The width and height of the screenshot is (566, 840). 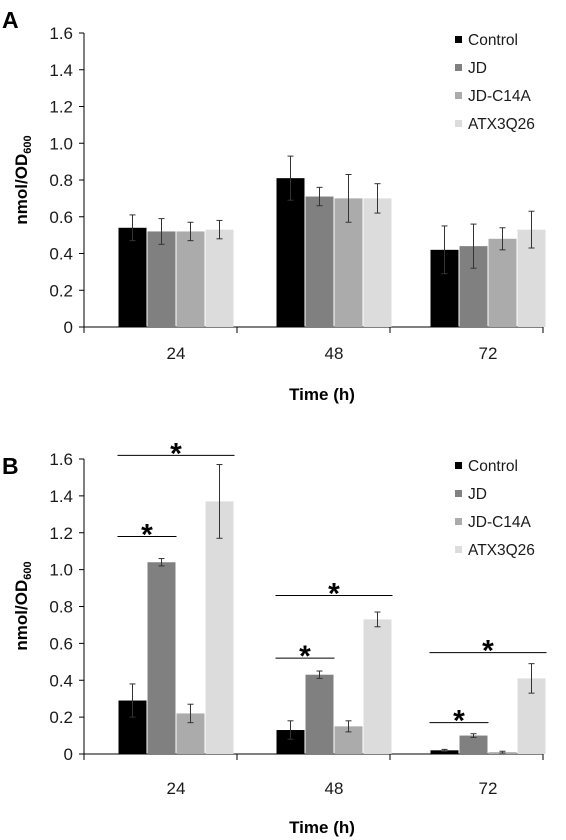 What do you see at coordinates (10, 466) in the screenshot?
I see `panel-letter: B` at bounding box center [10, 466].